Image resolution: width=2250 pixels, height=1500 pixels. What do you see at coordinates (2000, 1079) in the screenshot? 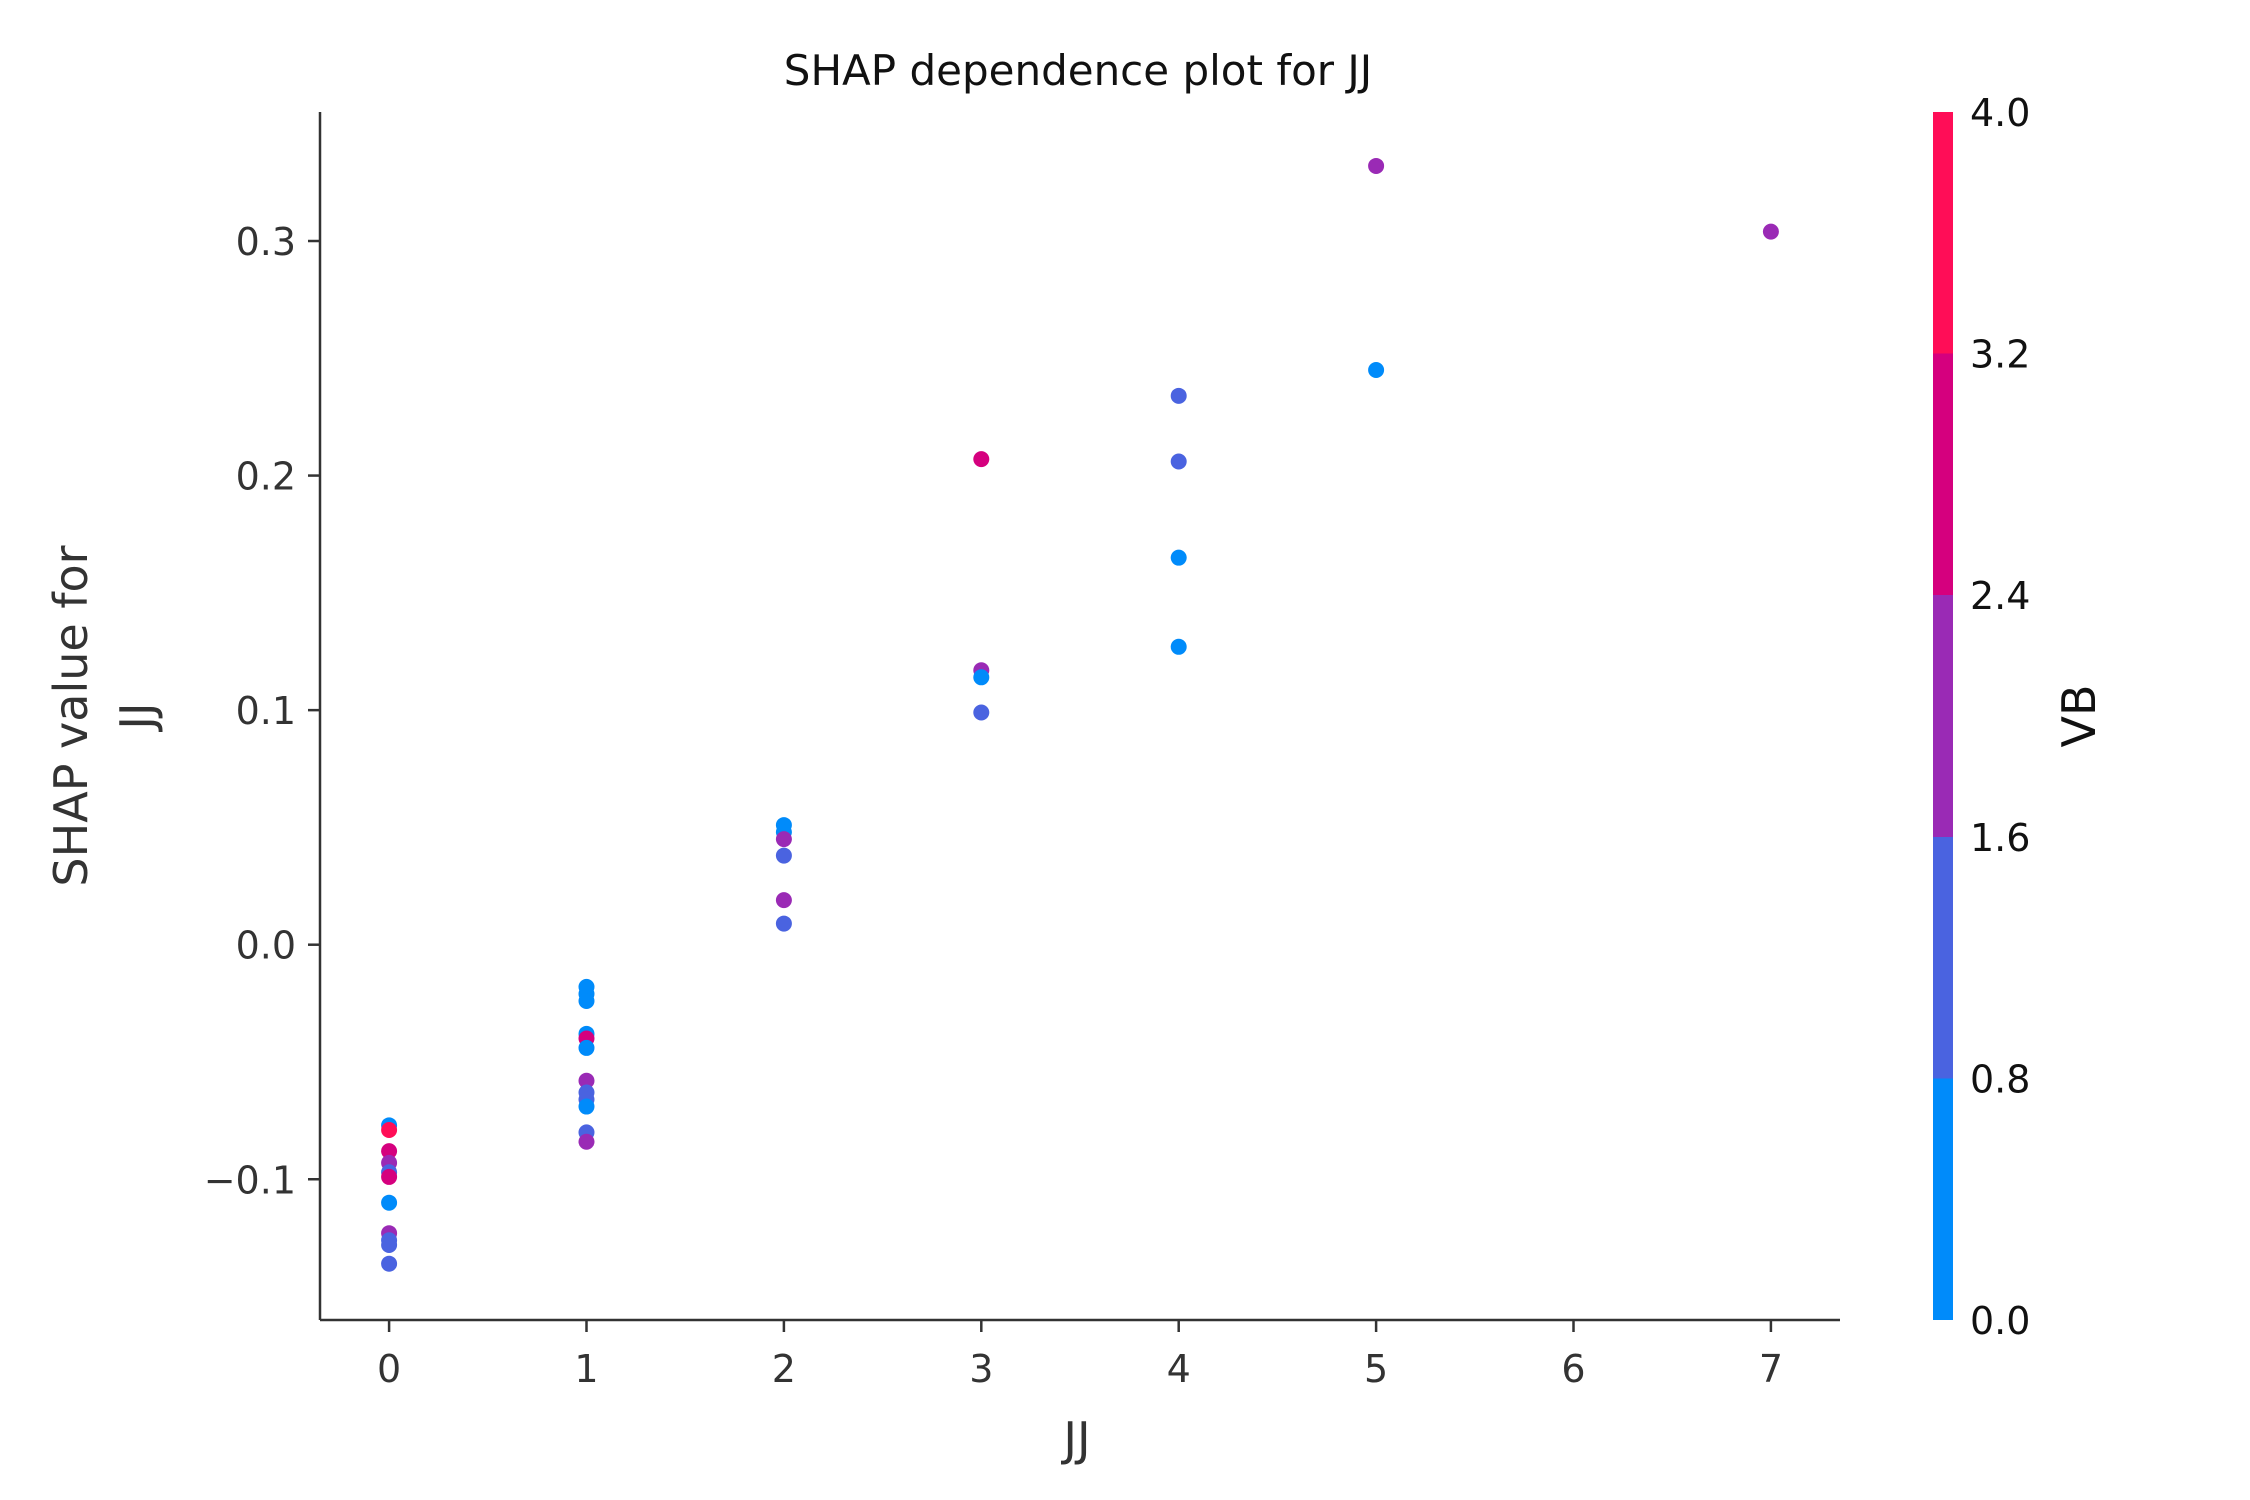
I see `colorbar-tick-label: 0.8` at bounding box center [2000, 1079].